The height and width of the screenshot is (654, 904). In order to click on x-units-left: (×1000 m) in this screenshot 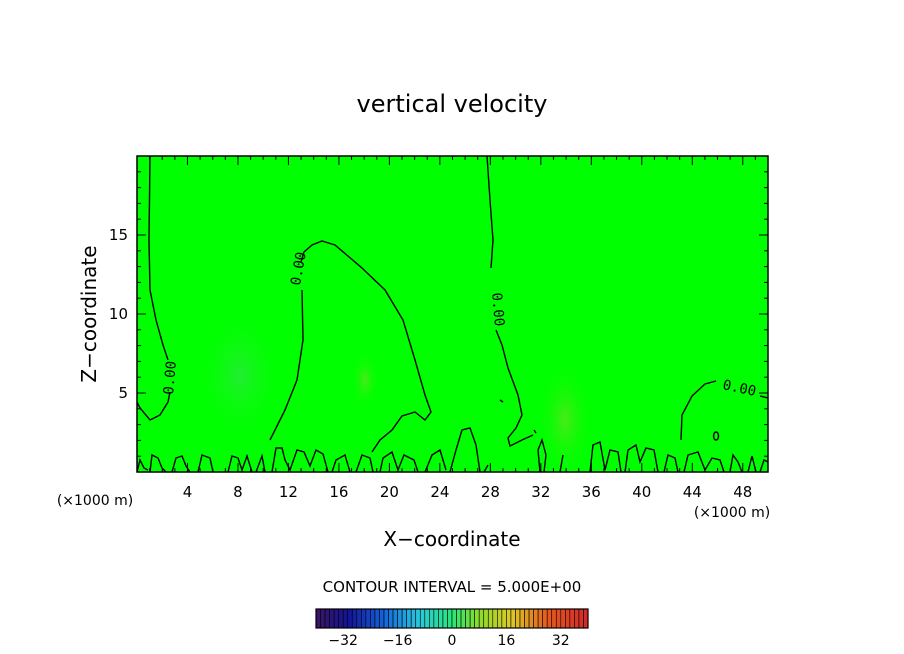, I will do `click(95, 501)`.